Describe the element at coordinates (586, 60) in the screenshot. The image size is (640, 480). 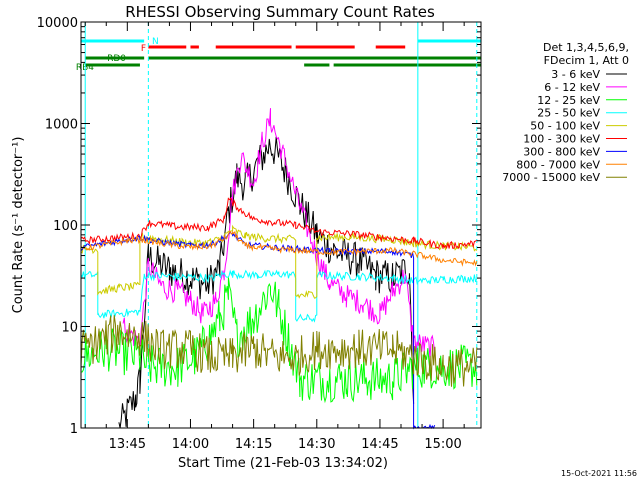
I see `legend-header-line-2: FDecim 1, Att 0` at that location.